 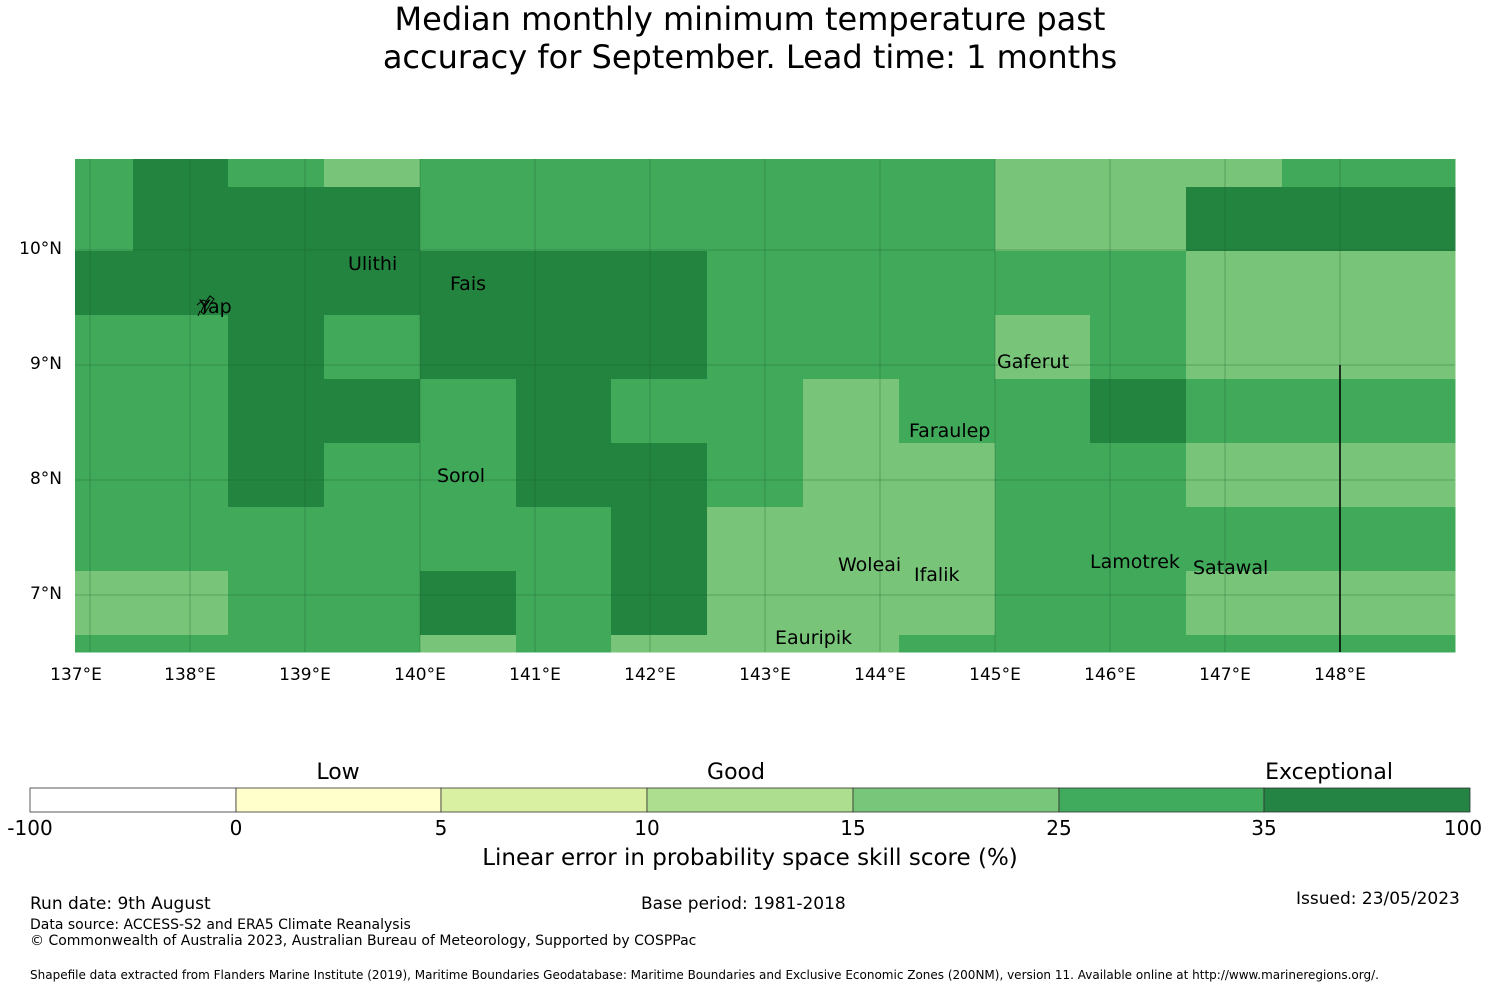 What do you see at coordinates (647, 828) in the screenshot?
I see `colorbar-tick: 10` at bounding box center [647, 828].